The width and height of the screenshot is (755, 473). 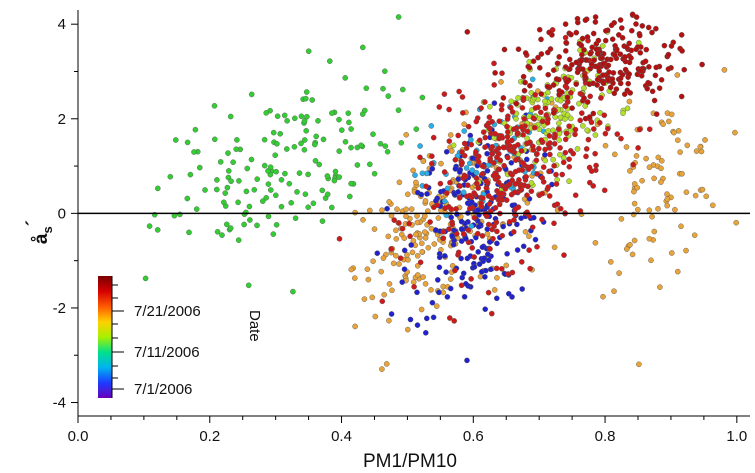 I want to click on x-tick-label: 0.0, so click(x=78, y=436).